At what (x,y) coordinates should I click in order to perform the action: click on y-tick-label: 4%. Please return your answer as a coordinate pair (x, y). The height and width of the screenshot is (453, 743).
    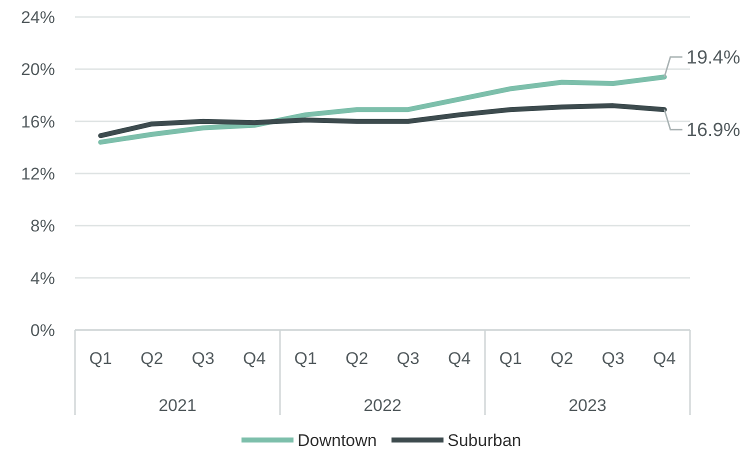
    Looking at the image, I should click on (42, 278).